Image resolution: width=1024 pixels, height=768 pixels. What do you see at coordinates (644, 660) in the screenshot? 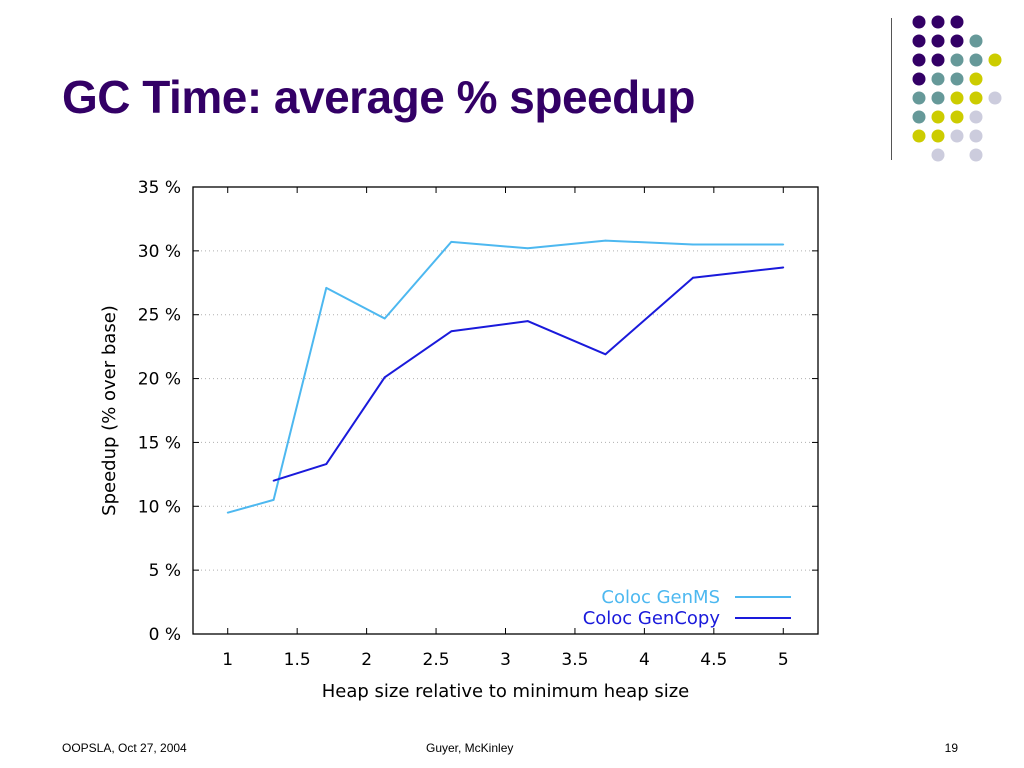
I see `x-tick-label: 4` at bounding box center [644, 660].